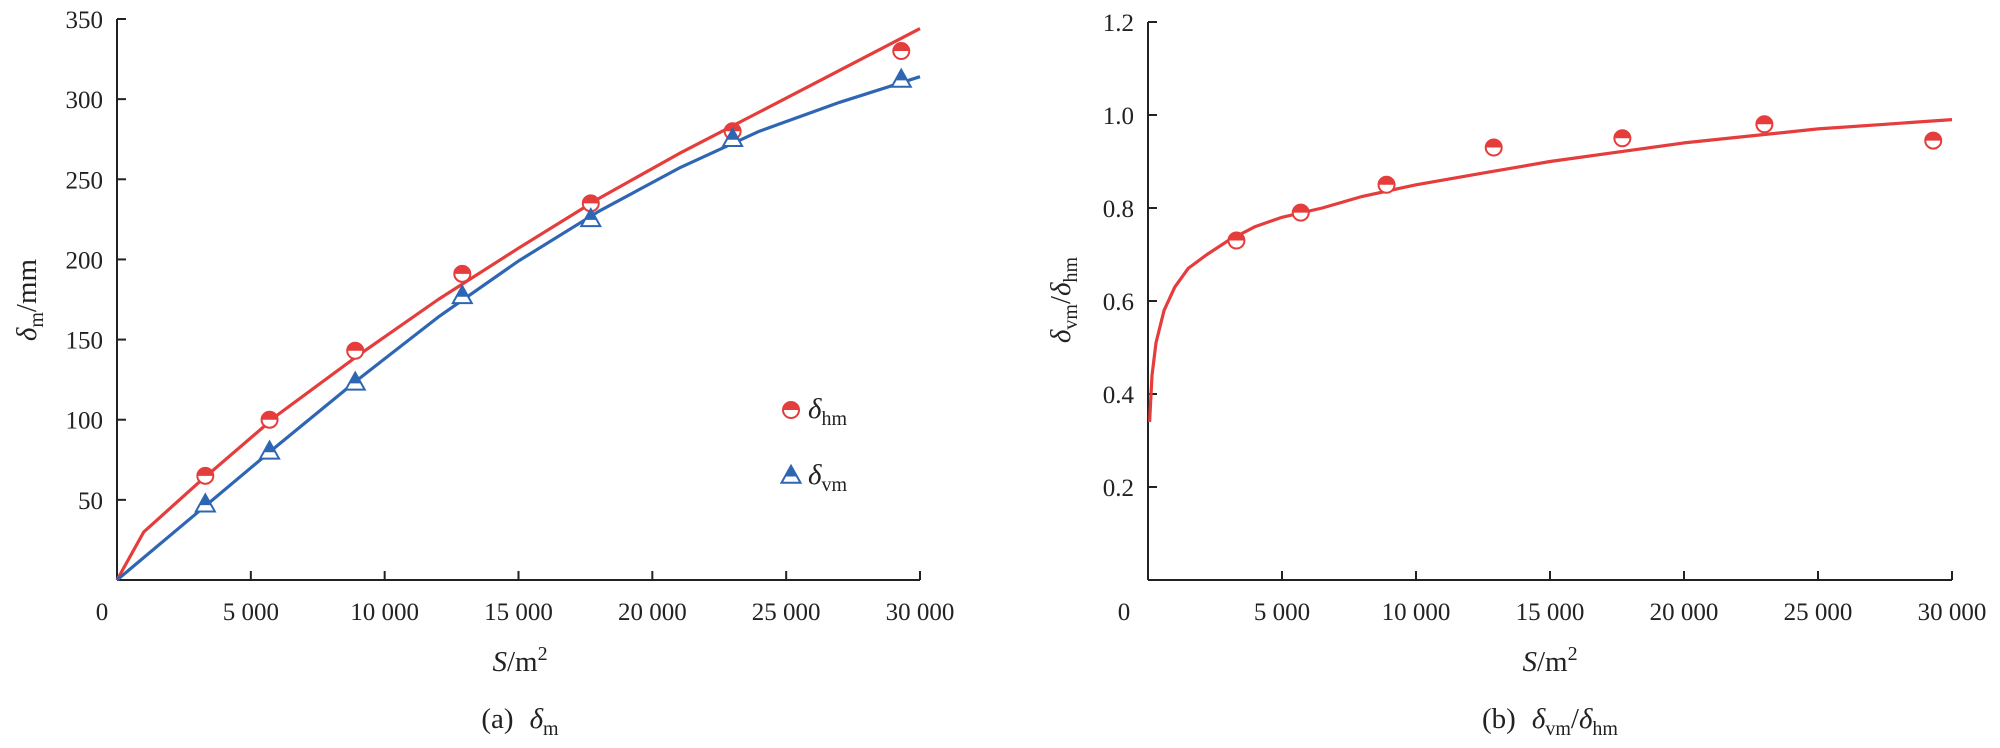 The height and width of the screenshot is (748, 2000). Describe the element at coordinates (384, 612) in the screenshot. I see `panel-a-x-tick-label: 10 000` at that location.